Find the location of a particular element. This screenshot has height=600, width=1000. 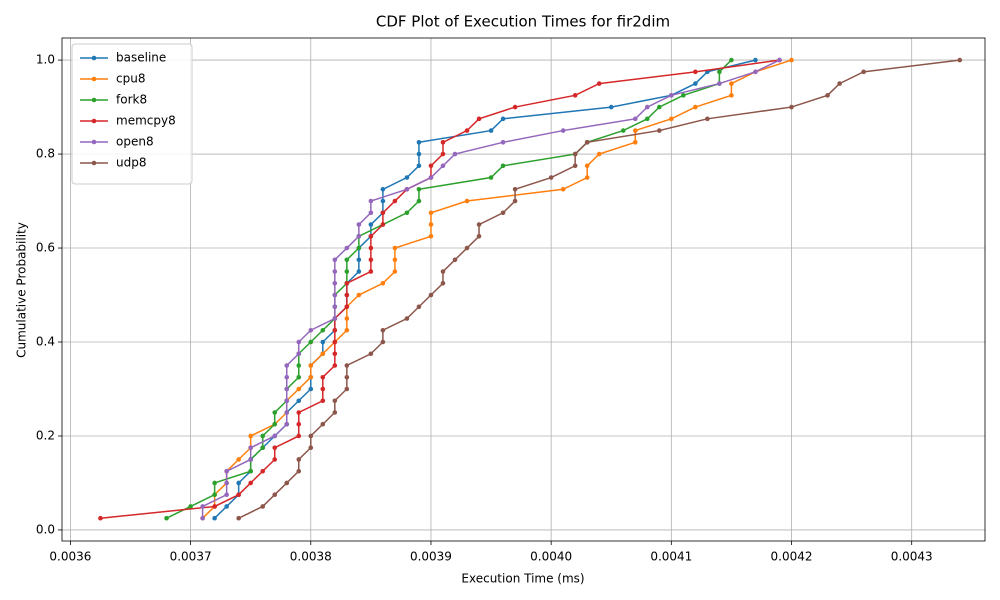

x-tick-label: 0.0043 is located at coordinates (912, 557).